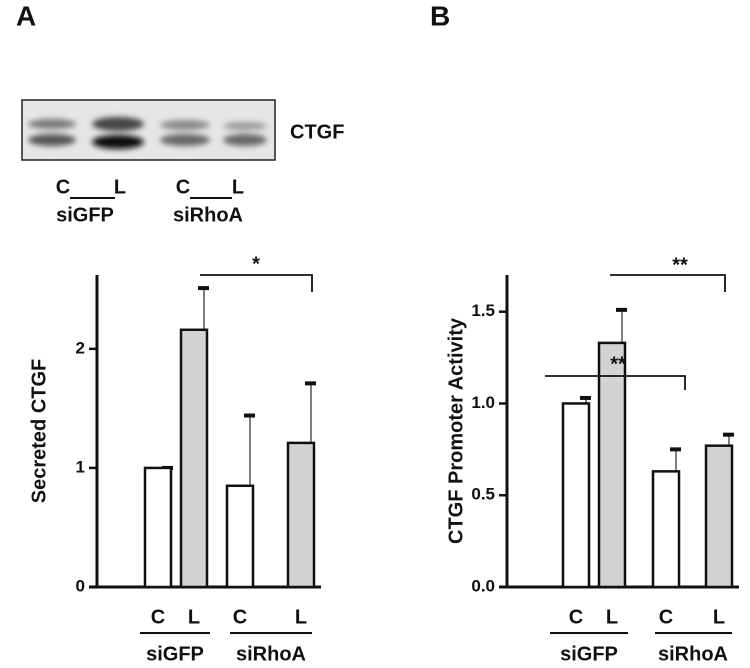 Image resolution: width=750 pixels, height=668 pixels. Describe the element at coordinates (256, 264) in the screenshot. I see `significance-label: *` at that location.